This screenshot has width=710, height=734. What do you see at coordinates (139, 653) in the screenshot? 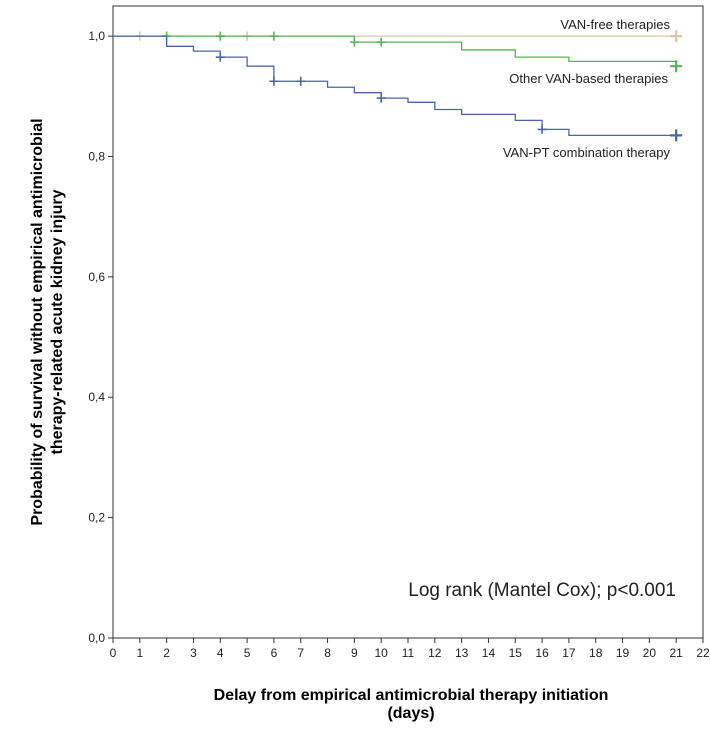
I see `x-tick-label: 1` at bounding box center [139, 653].